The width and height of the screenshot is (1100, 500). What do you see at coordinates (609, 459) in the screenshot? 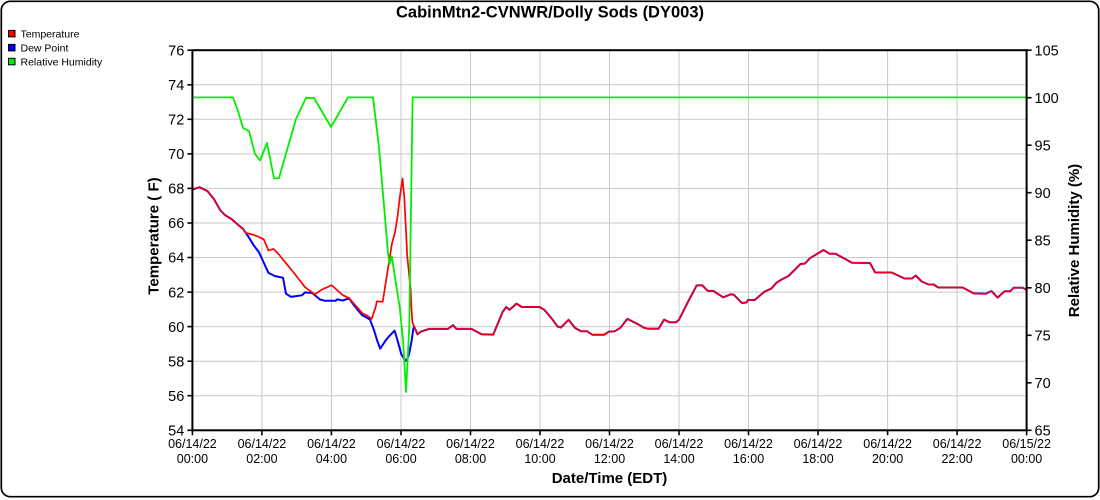
I see `svg-text: 12:00` at bounding box center [609, 459].